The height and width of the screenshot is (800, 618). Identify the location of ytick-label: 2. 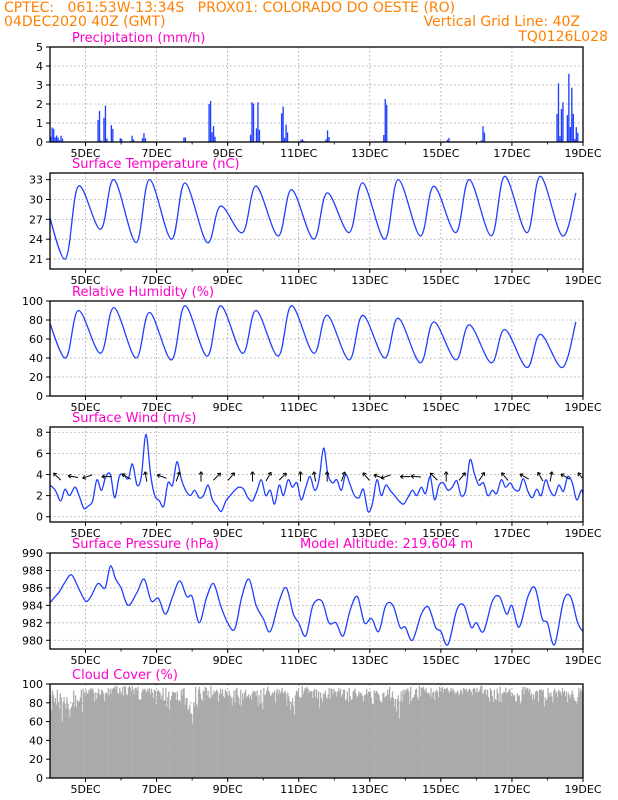
(39, 104).